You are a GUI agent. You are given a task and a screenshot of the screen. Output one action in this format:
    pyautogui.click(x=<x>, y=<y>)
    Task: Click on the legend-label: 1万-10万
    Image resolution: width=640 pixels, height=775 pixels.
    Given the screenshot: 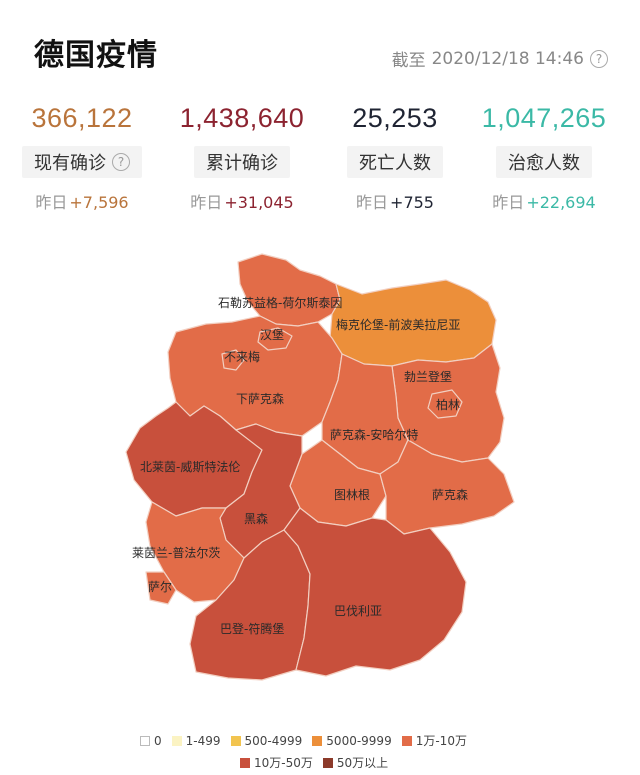 What is the action you would take?
    pyautogui.click(x=441, y=741)
    